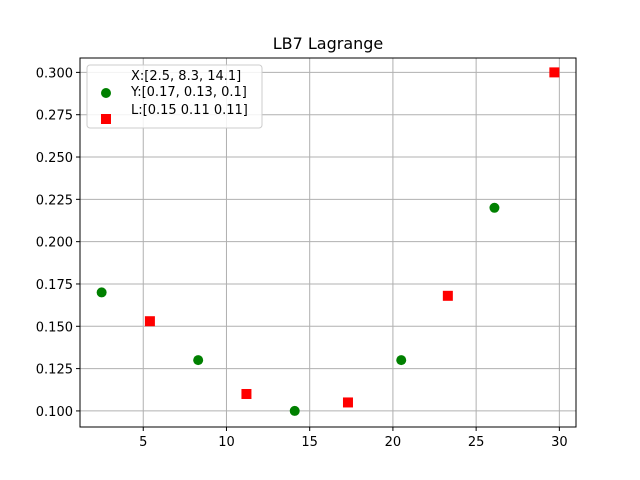  I want to click on y-tick-label: 0.125, so click(54, 370).